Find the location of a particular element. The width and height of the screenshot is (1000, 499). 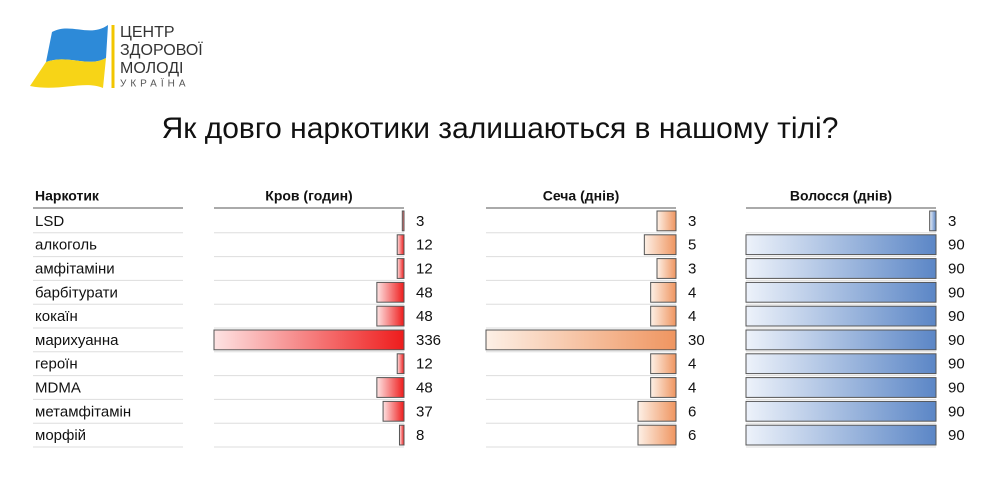

value: 37 is located at coordinates (424, 411).